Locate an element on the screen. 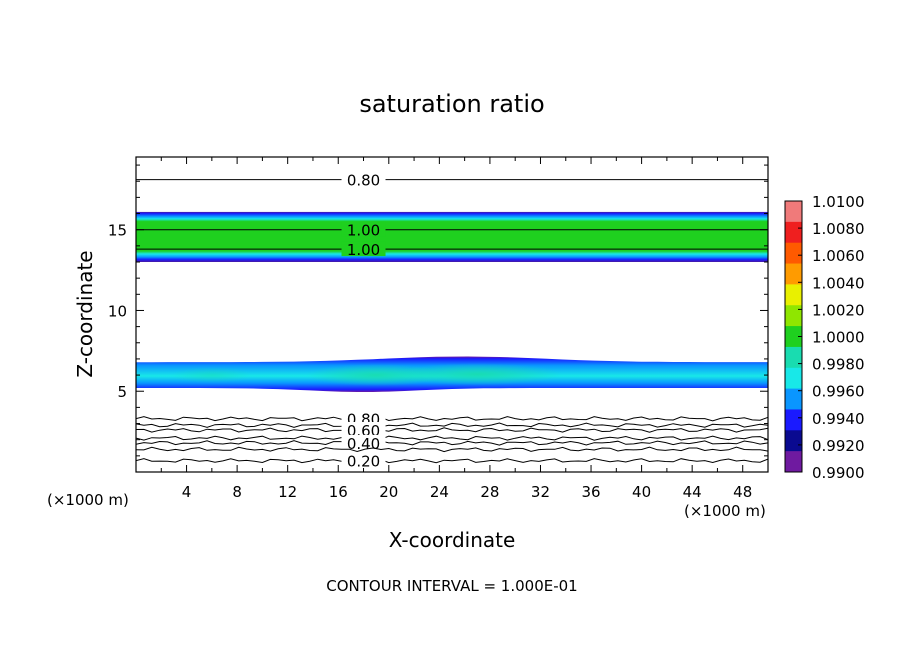 The image size is (904, 654). contour-label: 0.20 is located at coordinates (363, 462).